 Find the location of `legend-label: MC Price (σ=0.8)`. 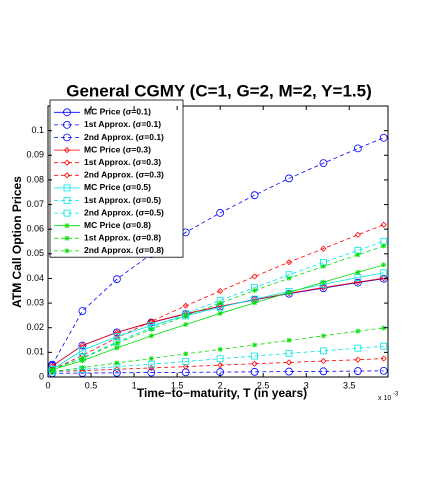

legend-label: MC Price (σ=0.8) is located at coordinates (117, 225).